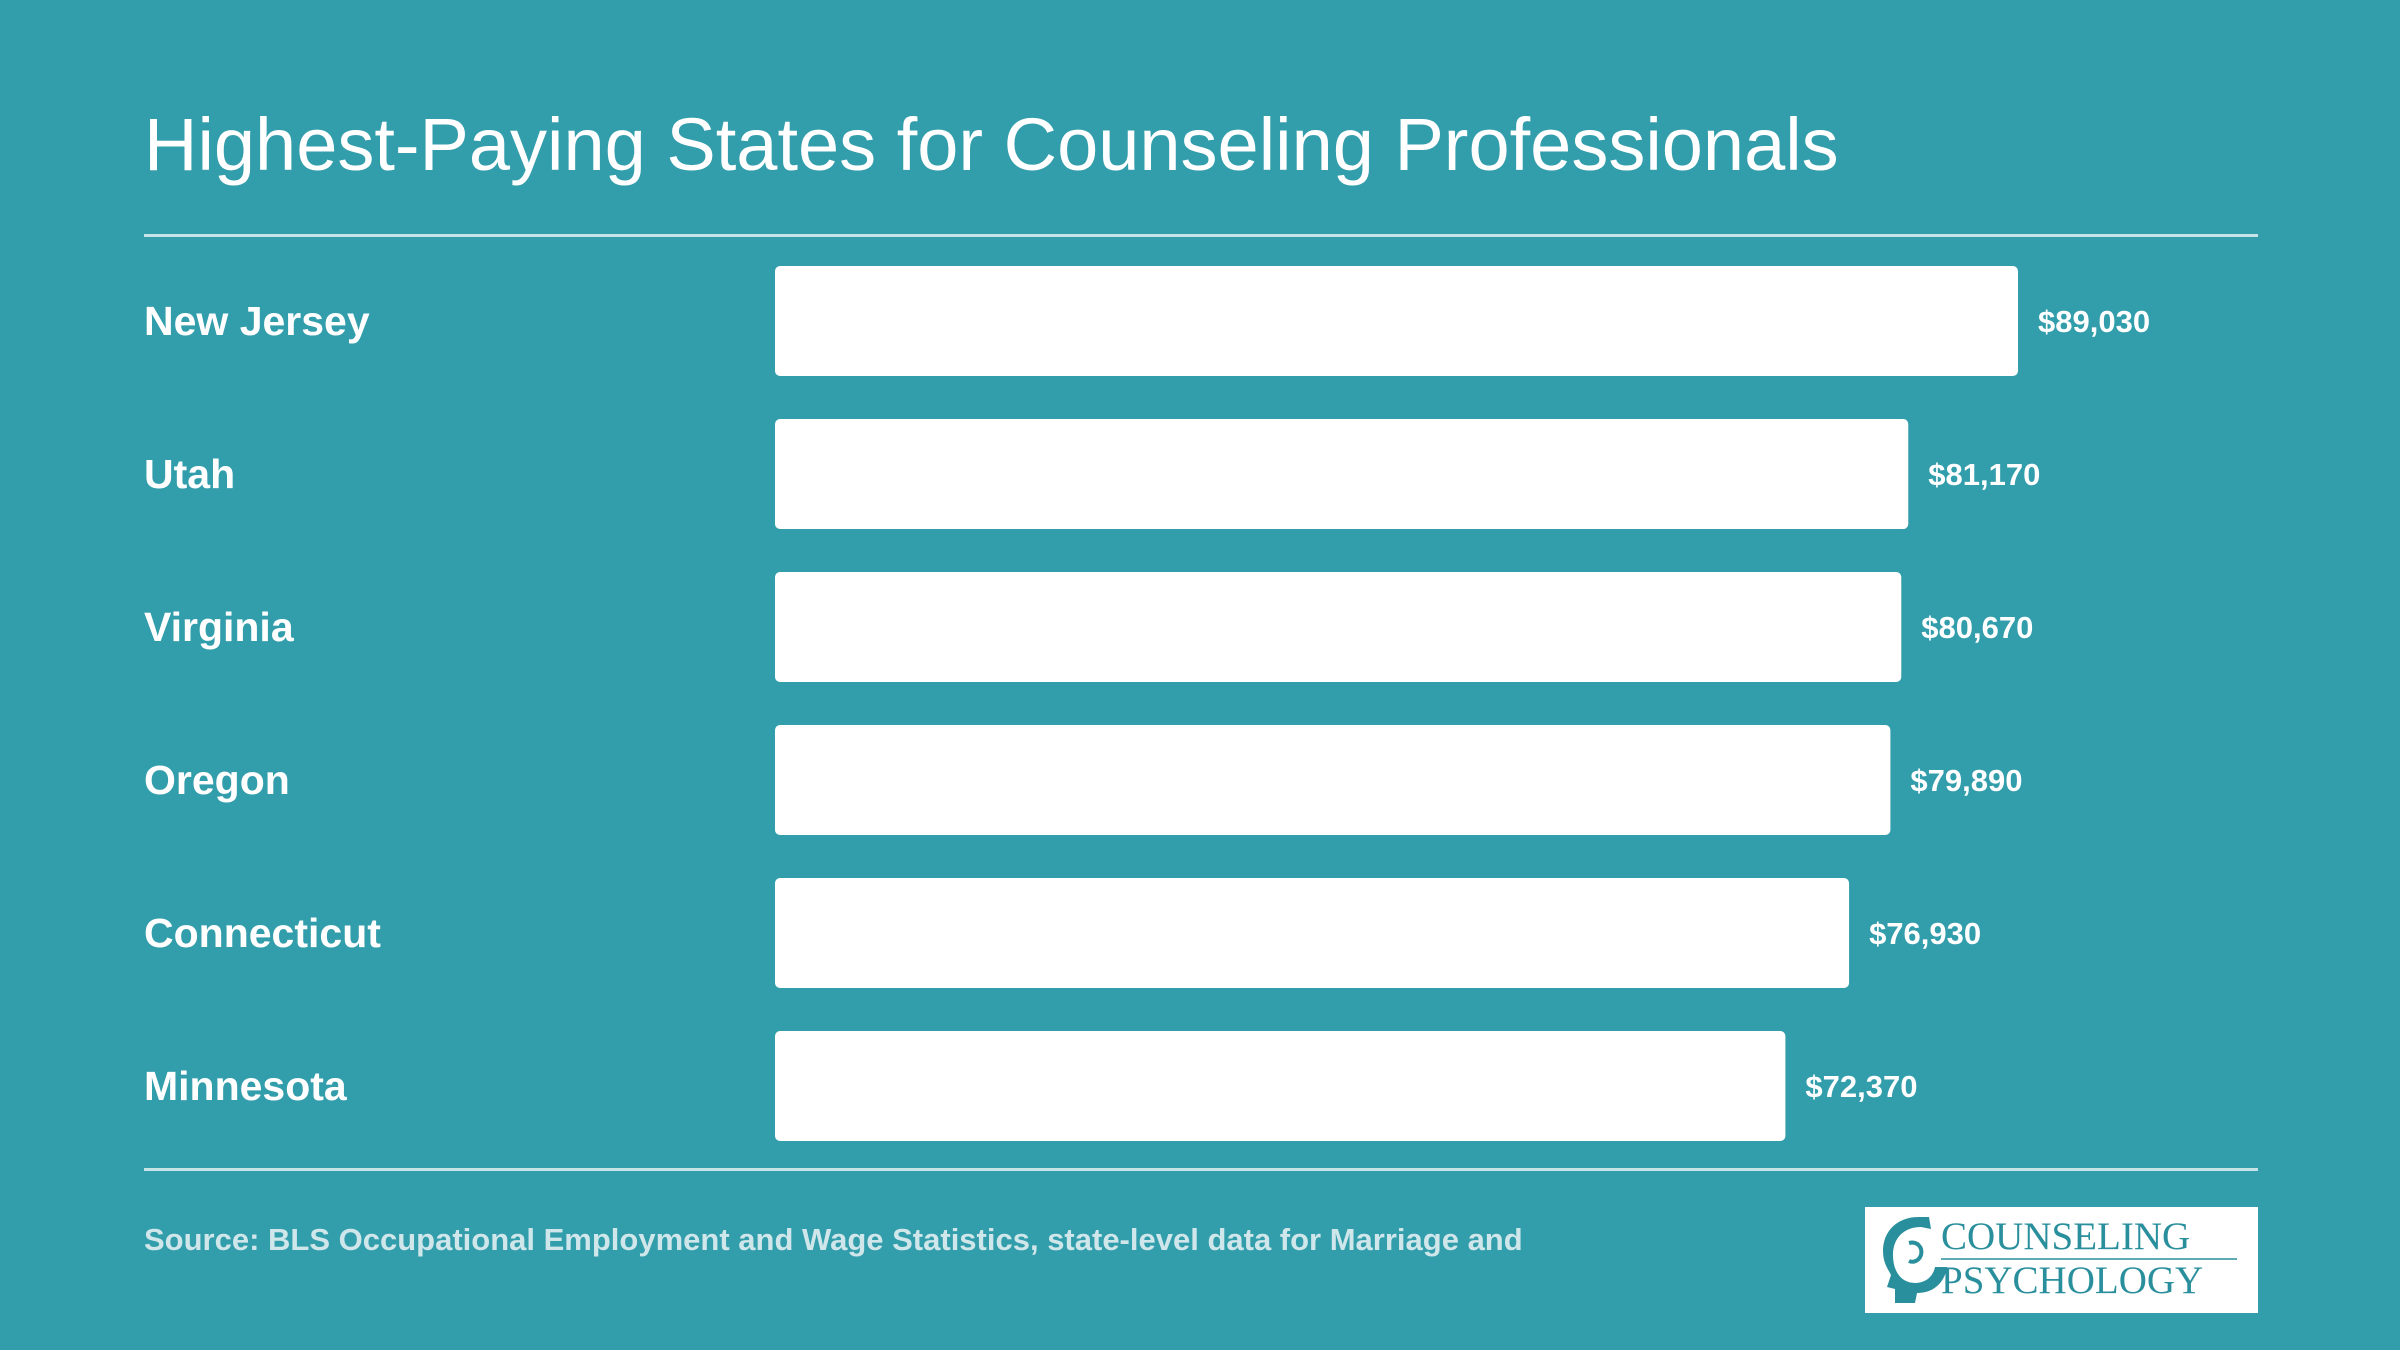 The height and width of the screenshot is (1350, 2400). What do you see at coordinates (1861, 1086) in the screenshot?
I see `value-label: $72,370` at bounding box center [1861, 1086].